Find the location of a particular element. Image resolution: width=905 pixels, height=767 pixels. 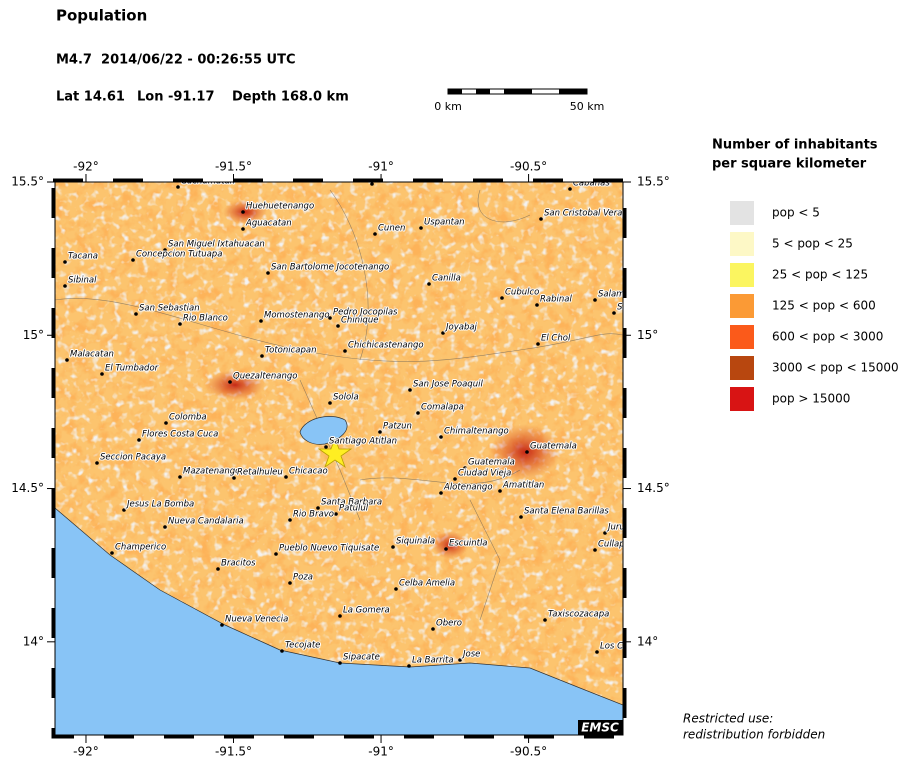

place-label: San Sebastian is located at coordinates (169, 309).